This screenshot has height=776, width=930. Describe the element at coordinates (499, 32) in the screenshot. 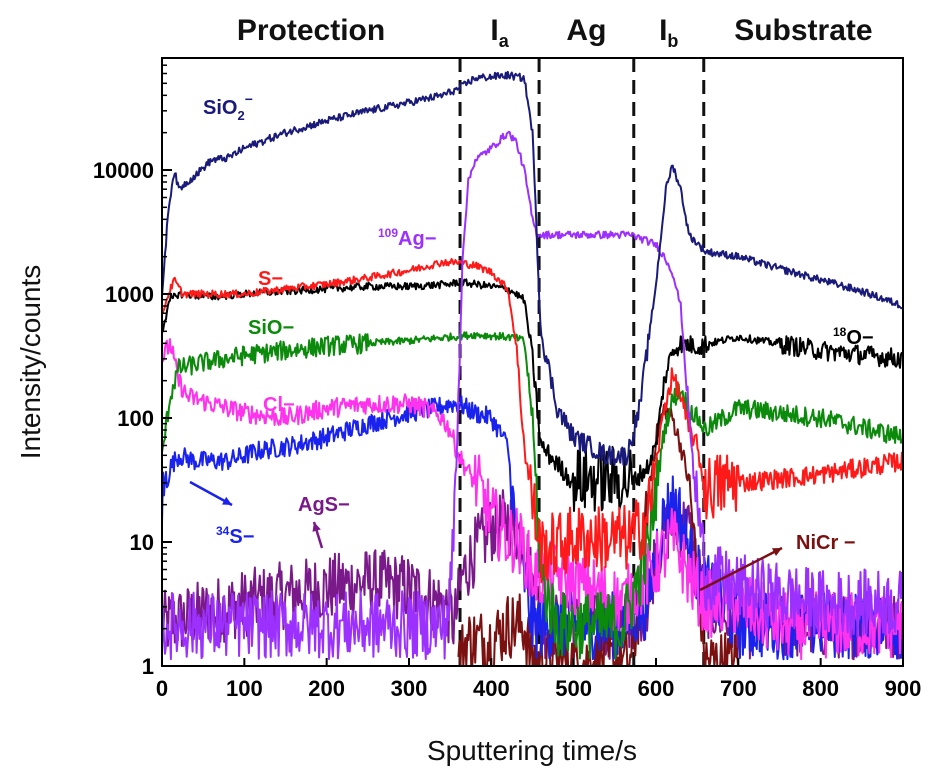

I see `region-label: Ia` at that location.